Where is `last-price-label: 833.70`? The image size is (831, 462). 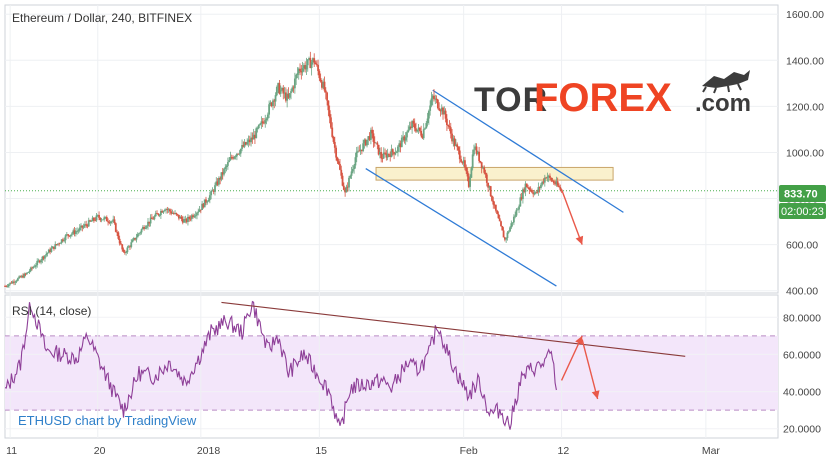 last-price-label: 833.70 is located at coordinates (801, 195).